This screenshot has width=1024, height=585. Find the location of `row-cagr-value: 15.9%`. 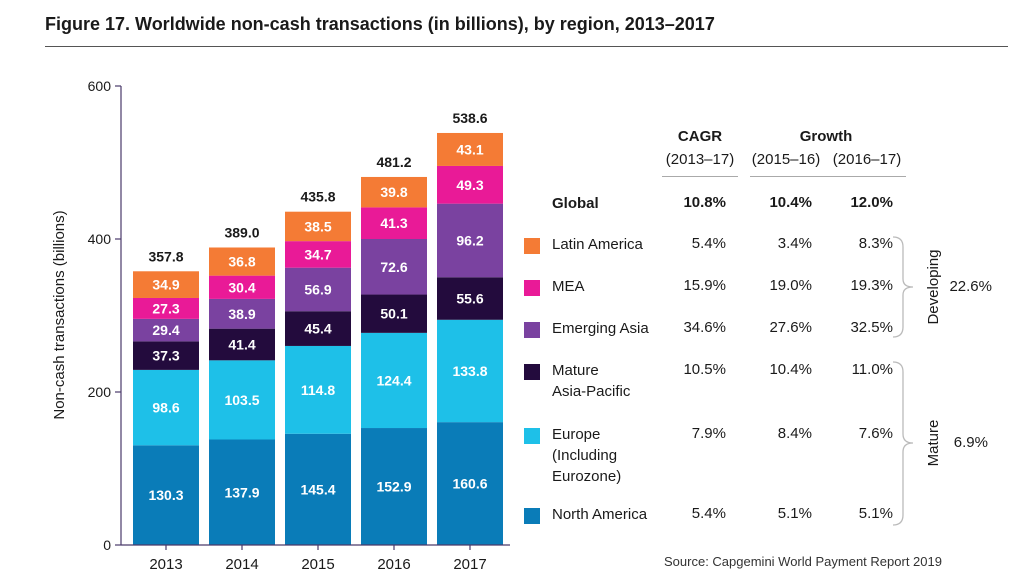

row-cagr-value: 15.9% is located at coordinates (704, 285).